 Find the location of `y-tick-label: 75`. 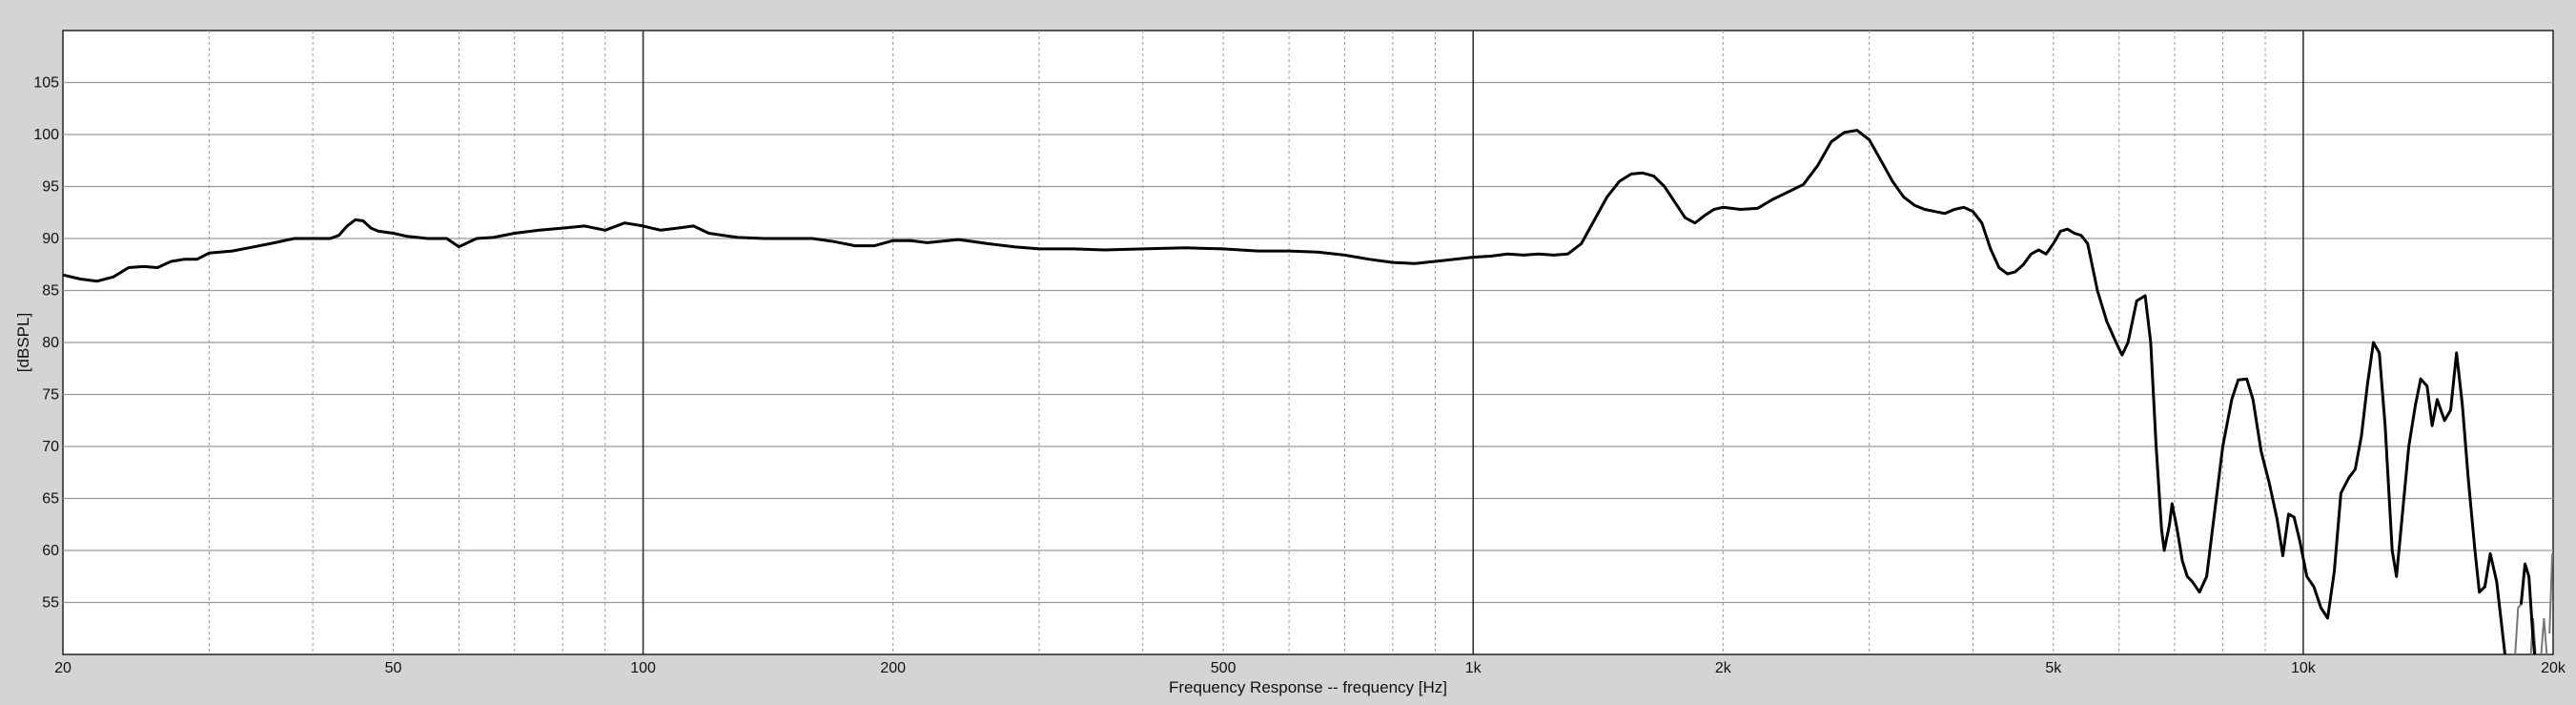

y-tick-label: 75 is located at coordinates (50, 395).